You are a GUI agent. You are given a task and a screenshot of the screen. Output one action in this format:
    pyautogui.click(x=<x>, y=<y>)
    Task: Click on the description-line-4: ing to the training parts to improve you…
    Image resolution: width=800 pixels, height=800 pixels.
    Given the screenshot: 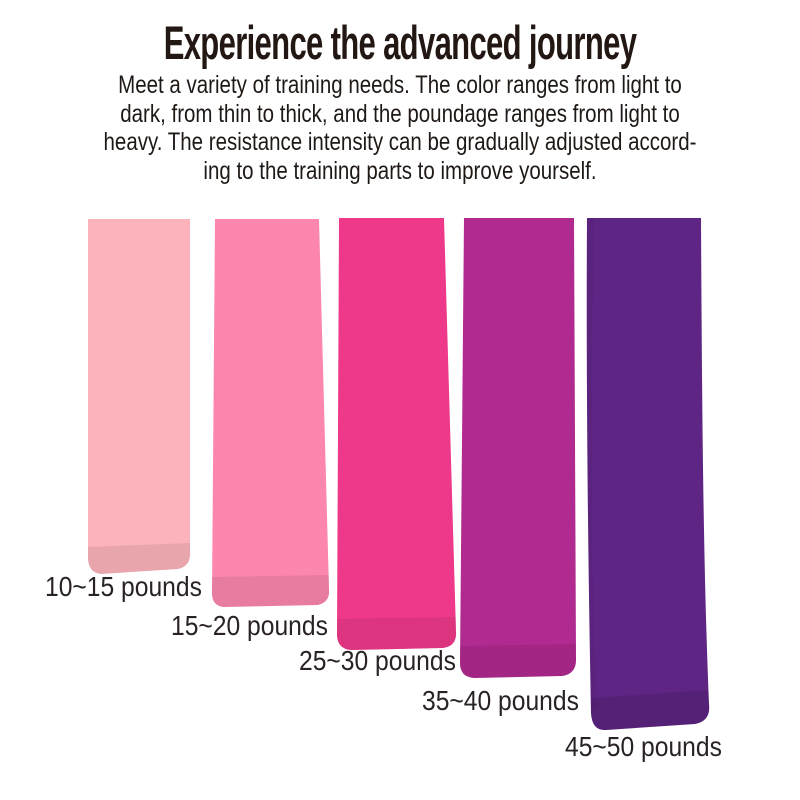 What is the action you would take?
    pyautogui.click(x=400, y=170)
    